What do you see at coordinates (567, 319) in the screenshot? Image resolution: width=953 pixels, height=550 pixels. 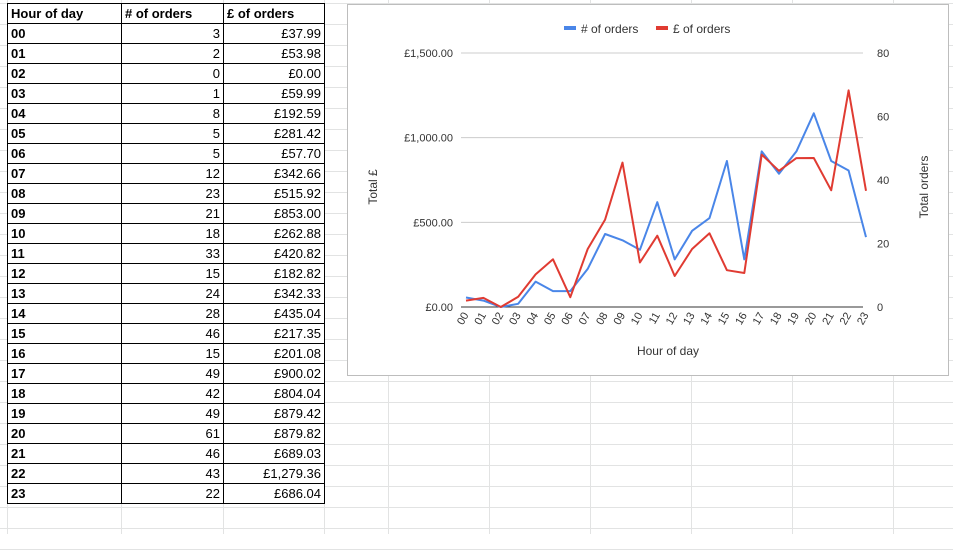 I see `x-axis-tick-label: 06` at bounding box center [567, 319].